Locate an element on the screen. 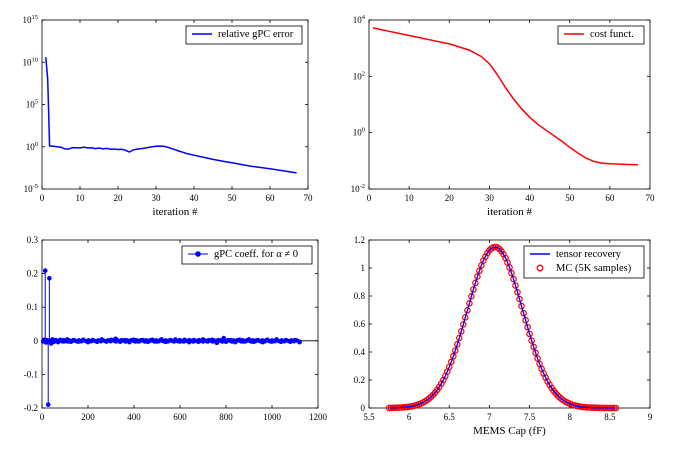 The image size is (692, 454). y-tick-label: 10⁻⁵ is located at coordinates (31, 188).